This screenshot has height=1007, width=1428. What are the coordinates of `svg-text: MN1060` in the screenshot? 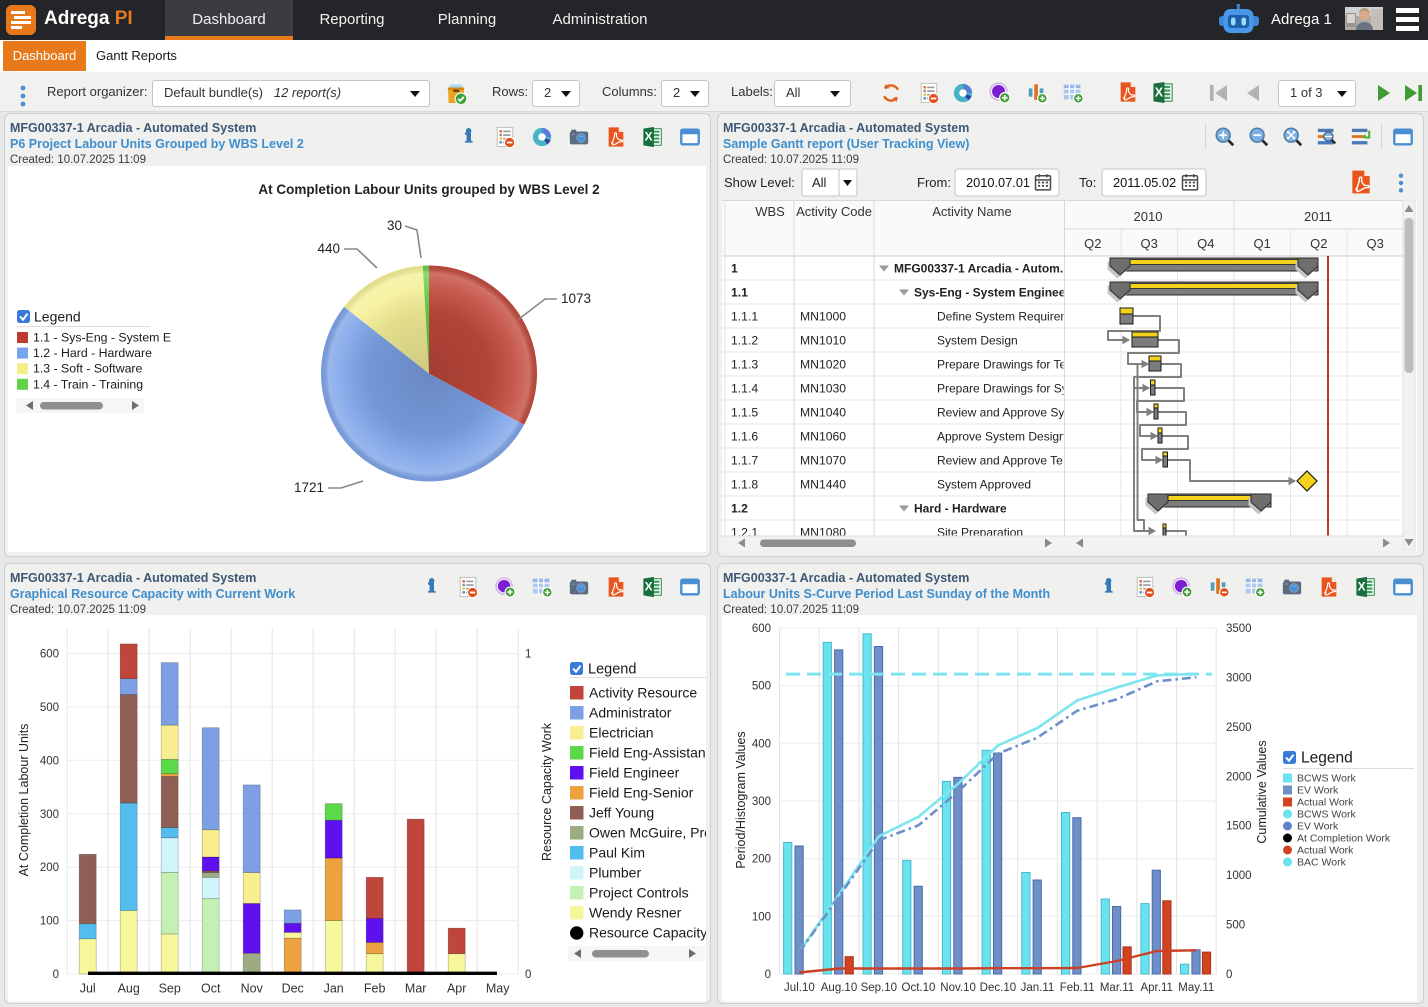 It's located at (823, 437).